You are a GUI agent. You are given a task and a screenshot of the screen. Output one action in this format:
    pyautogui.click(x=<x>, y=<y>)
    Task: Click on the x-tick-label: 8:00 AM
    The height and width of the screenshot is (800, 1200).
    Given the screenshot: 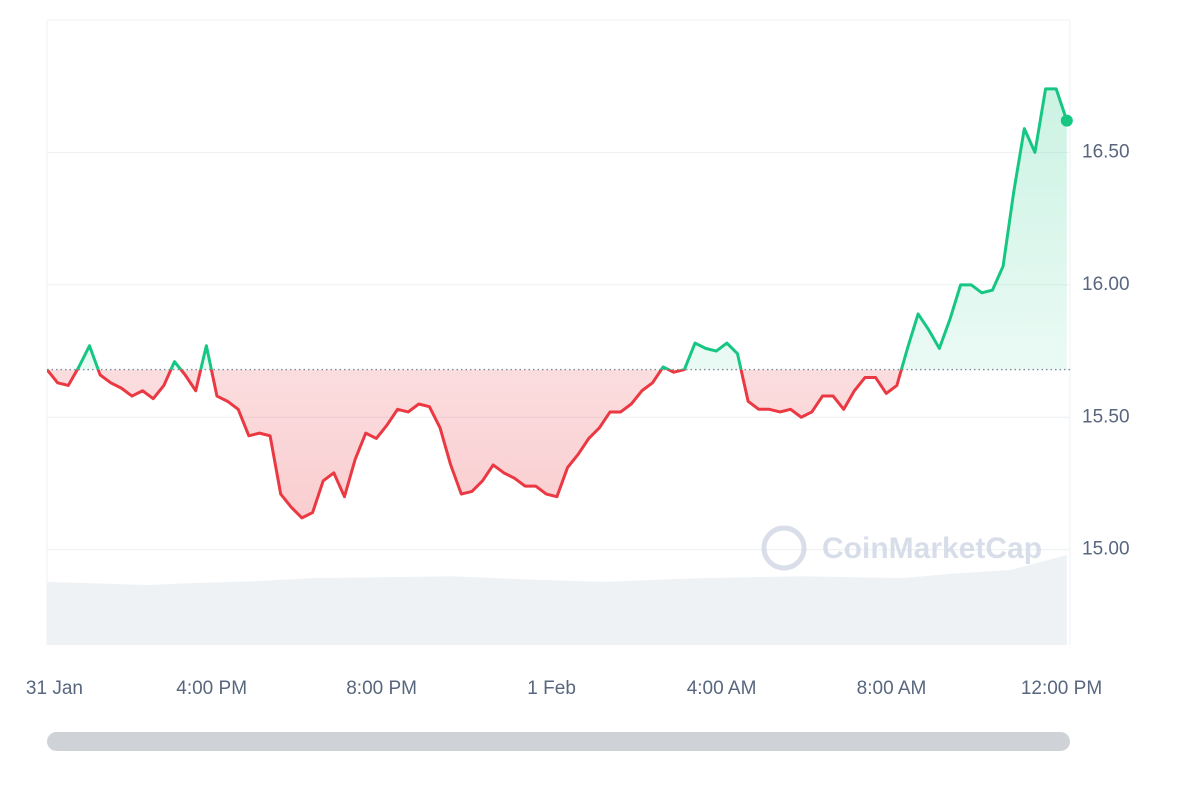 What is the action you would take?
    pyautogui.click(x=892, y=688)
    